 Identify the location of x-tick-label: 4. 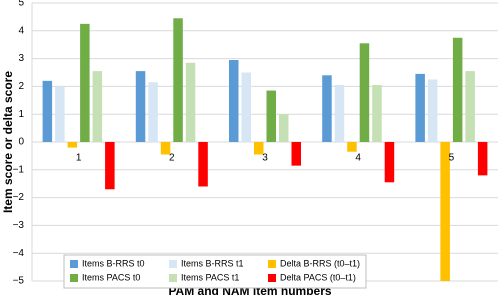
(358, 158).